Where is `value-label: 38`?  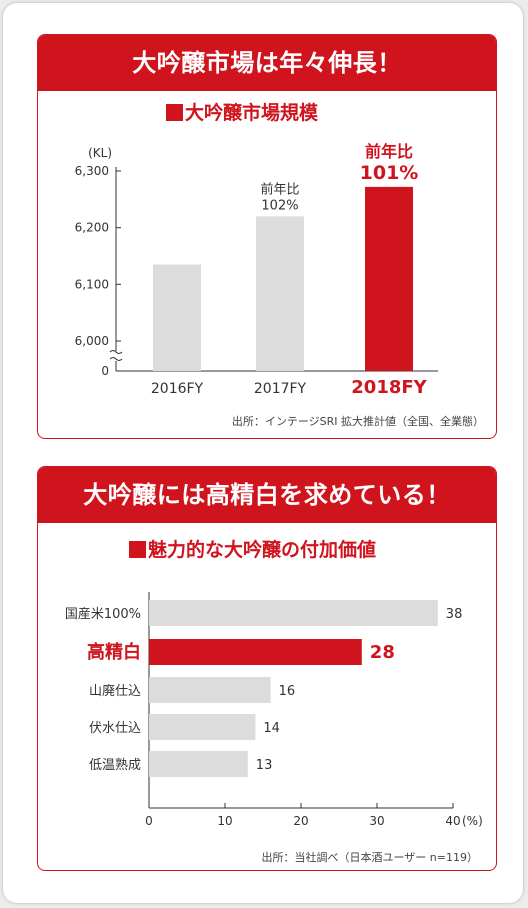
value-label: 38 is located at coordinates (454, 614).